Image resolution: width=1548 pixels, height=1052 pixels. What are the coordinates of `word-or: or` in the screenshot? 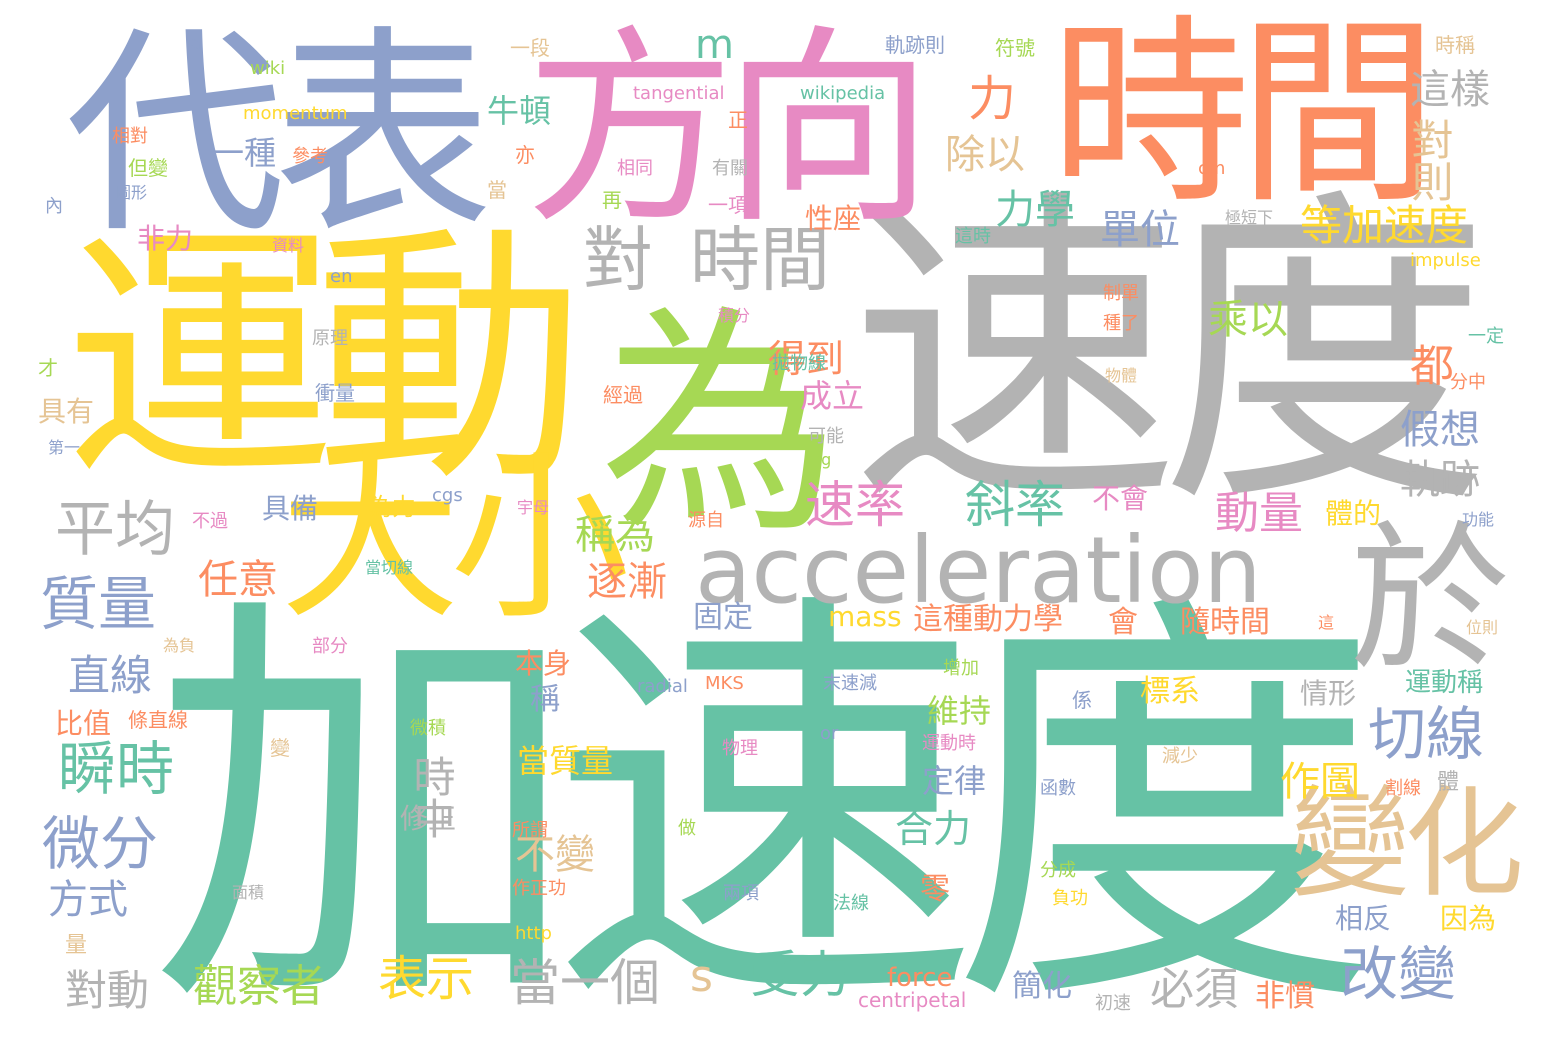 It's located at (829, 733).